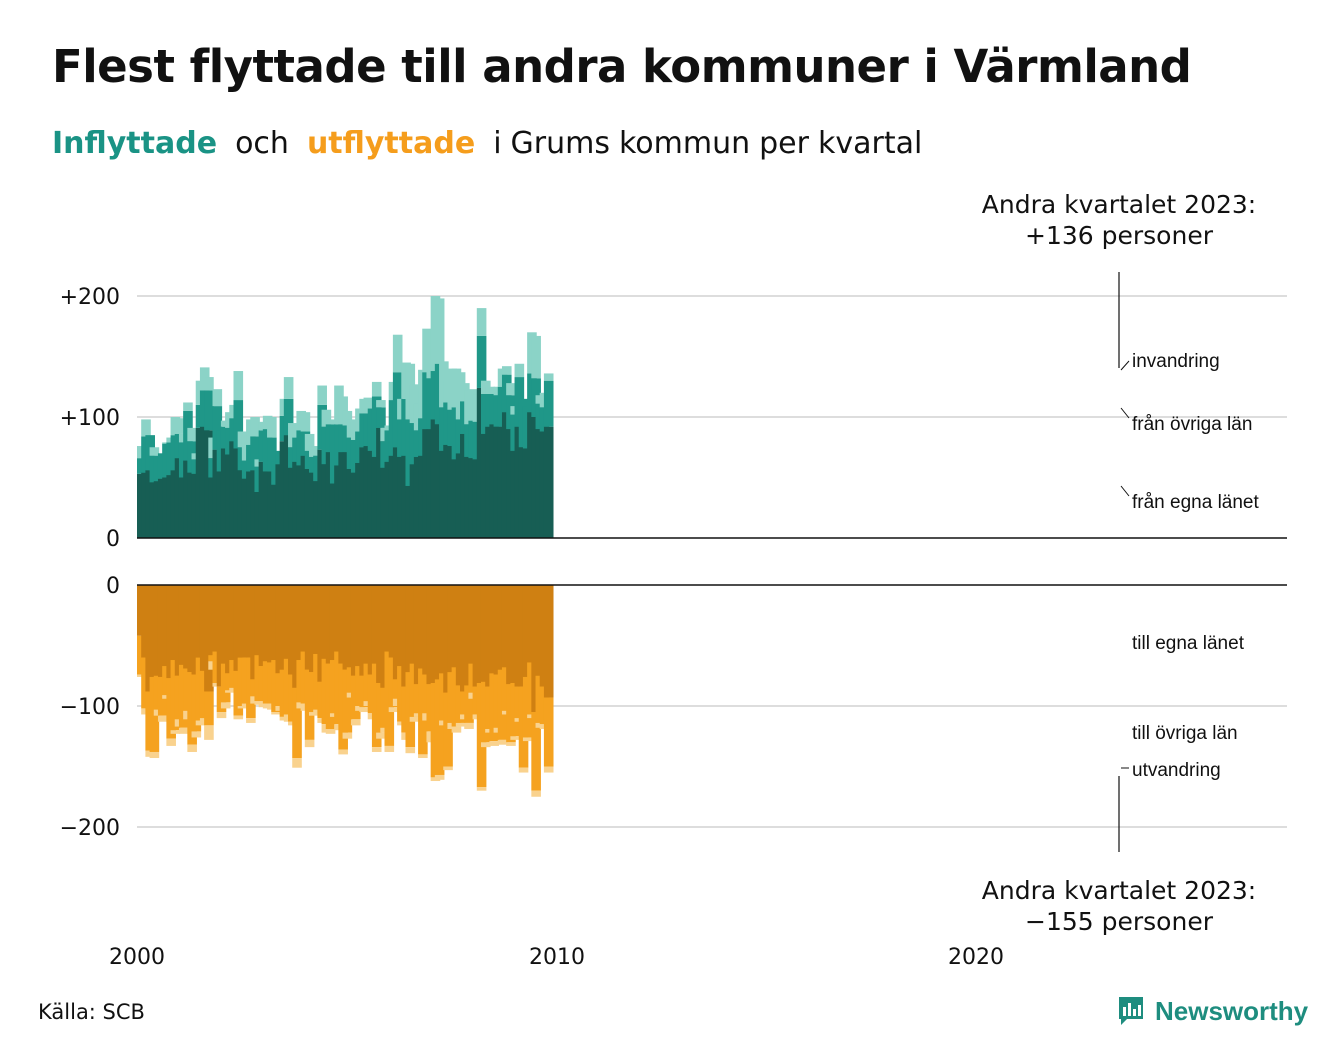 The width and height of the screenshot is (1340, 1060). What do you see at coordinates (1119, 921) in the screenshot?
I see `annotation-bottom-line2: −155 personer` at bounding box center [1119, 921].